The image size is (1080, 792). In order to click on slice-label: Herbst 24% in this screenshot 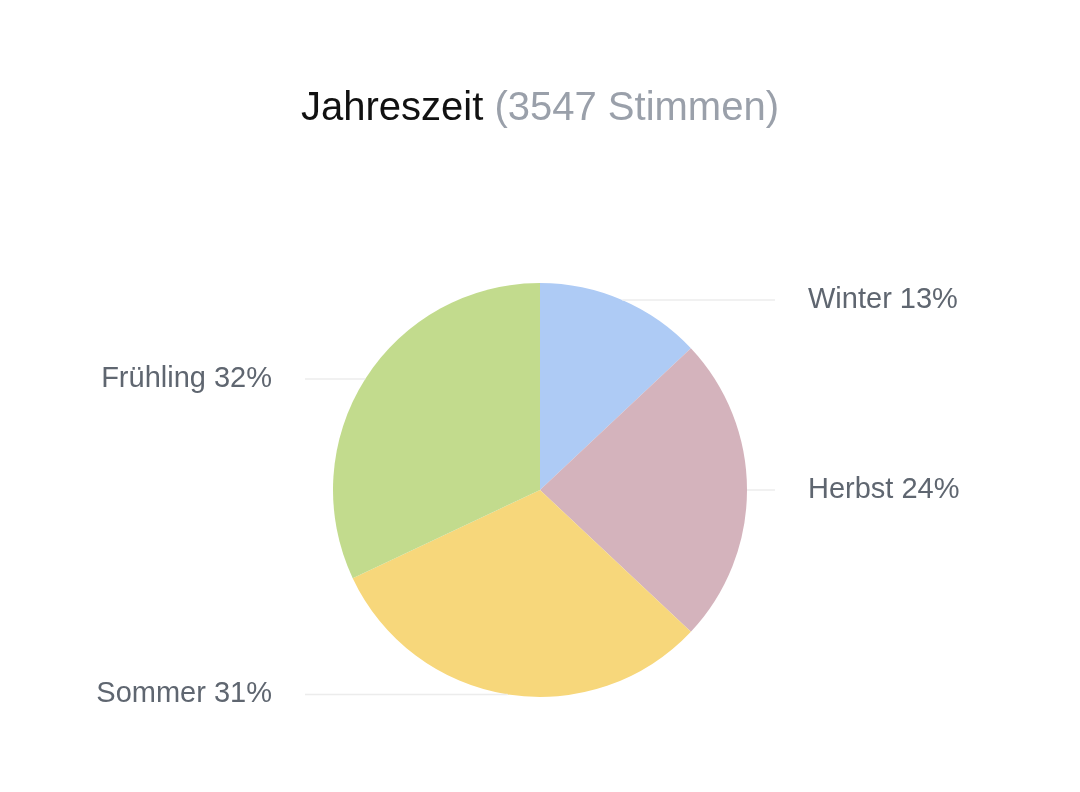, I will do `click(884, 488)`.